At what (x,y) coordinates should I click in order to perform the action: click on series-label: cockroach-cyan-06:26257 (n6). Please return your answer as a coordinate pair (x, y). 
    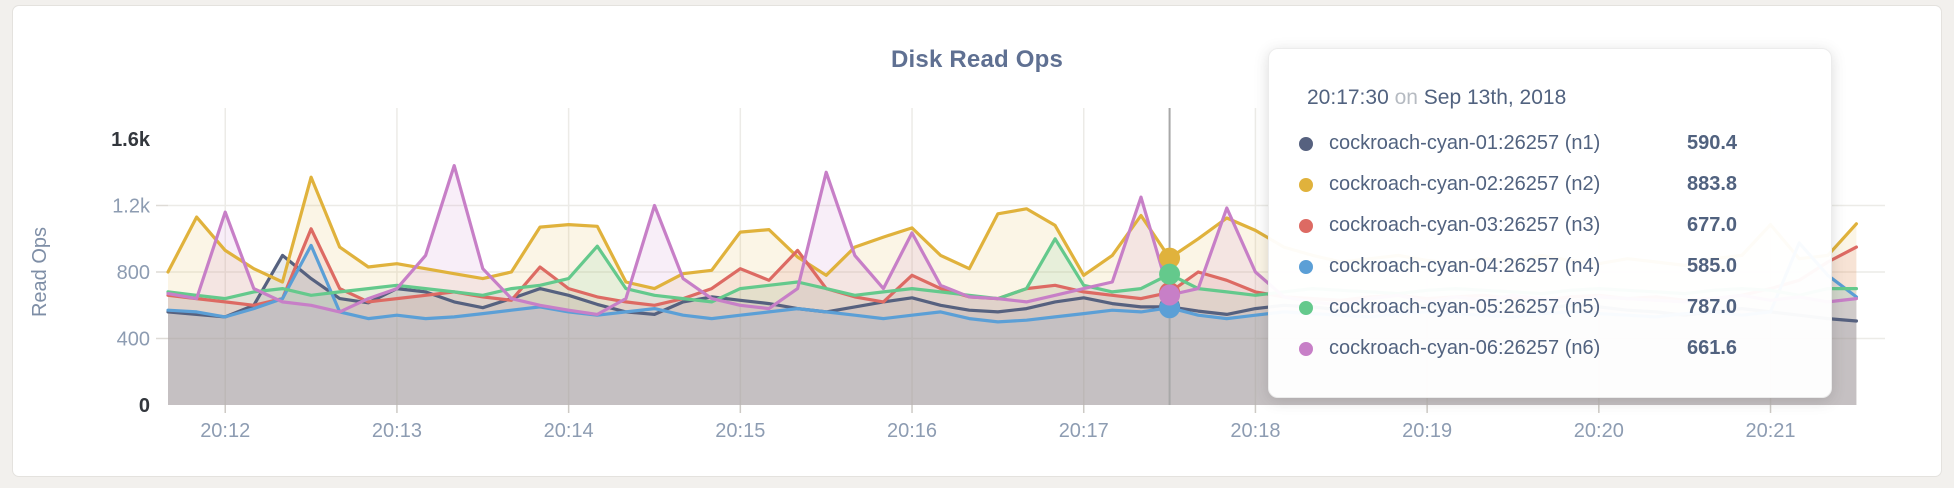
    Looking at the image, I should click on (1465, 348).